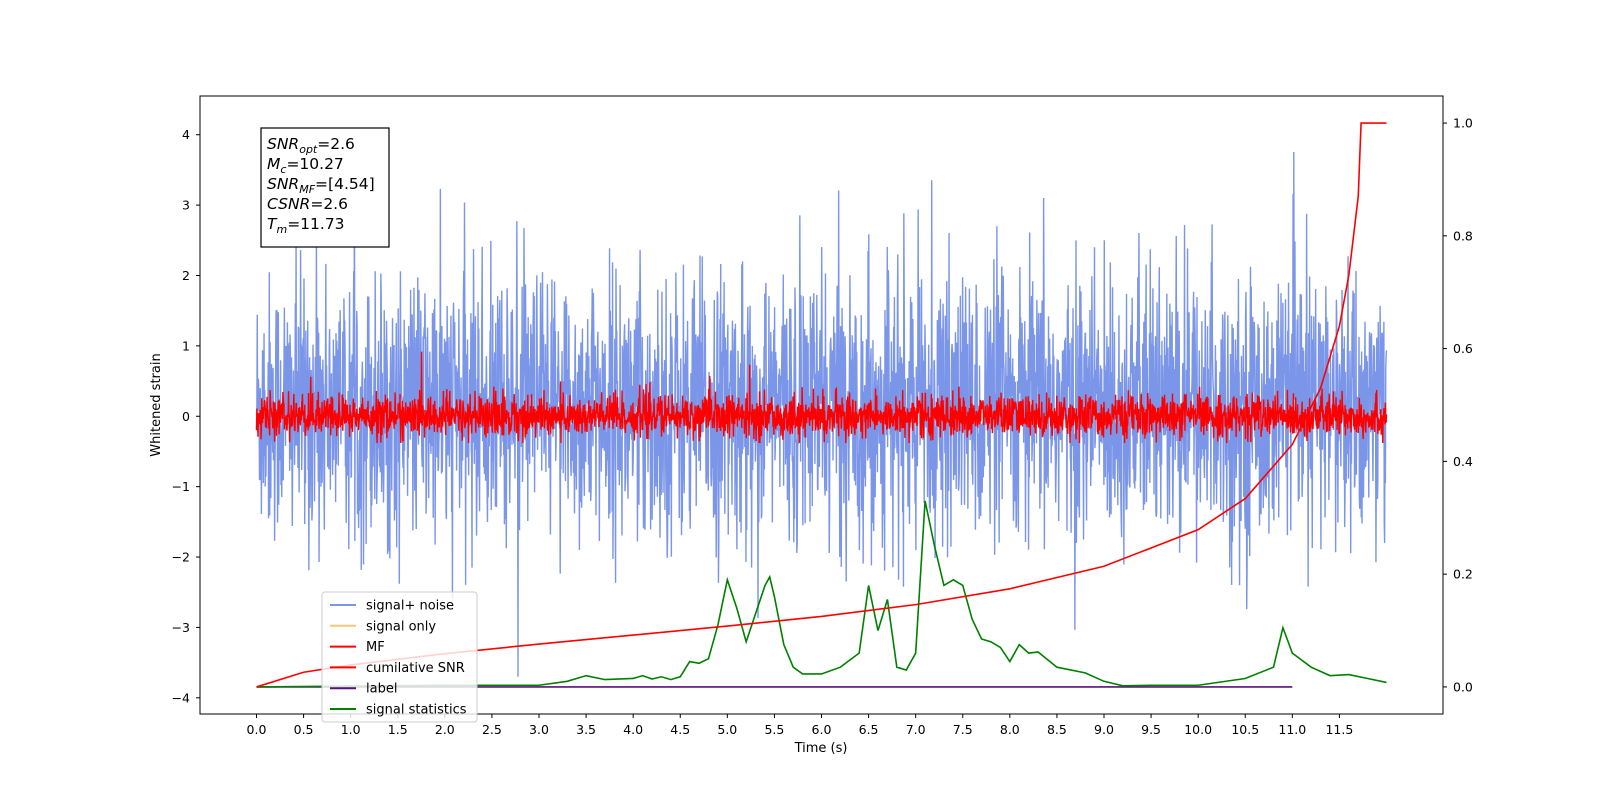  Describe the element at coordinates (315, 224) in the screenshot. I see `annotation-value: =11.73` at that location.